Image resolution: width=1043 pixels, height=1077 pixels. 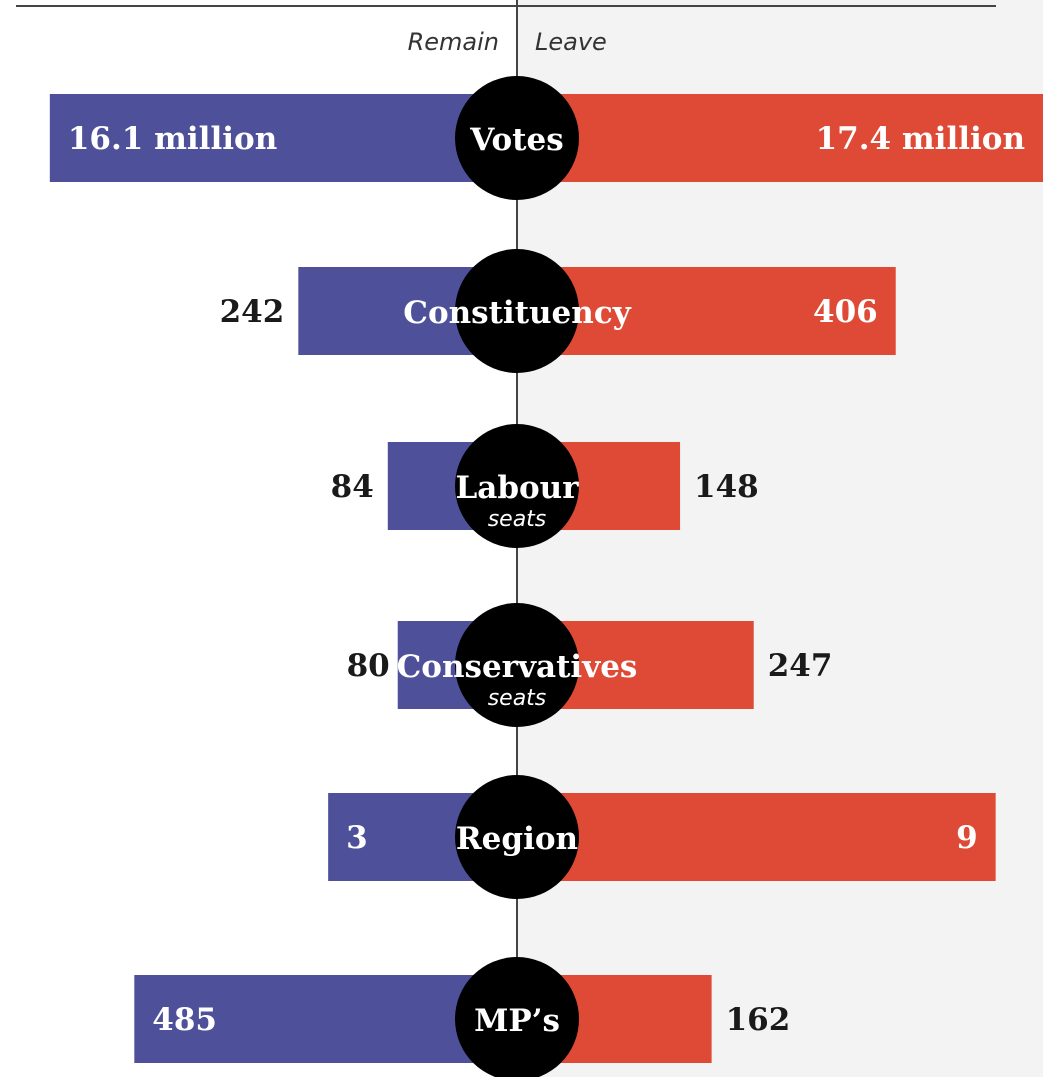 I want to click on category-label: Labour, so click(x=517, y=488).